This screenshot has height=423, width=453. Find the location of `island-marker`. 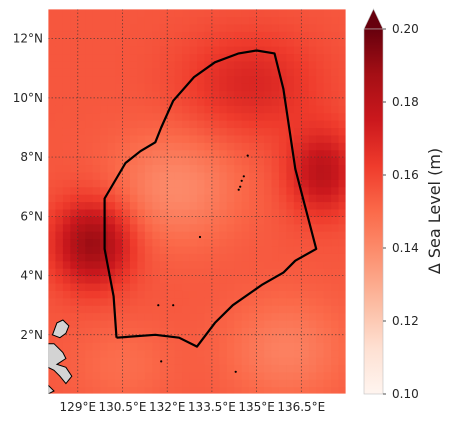

island-marker is located at coordinates (161, 361).